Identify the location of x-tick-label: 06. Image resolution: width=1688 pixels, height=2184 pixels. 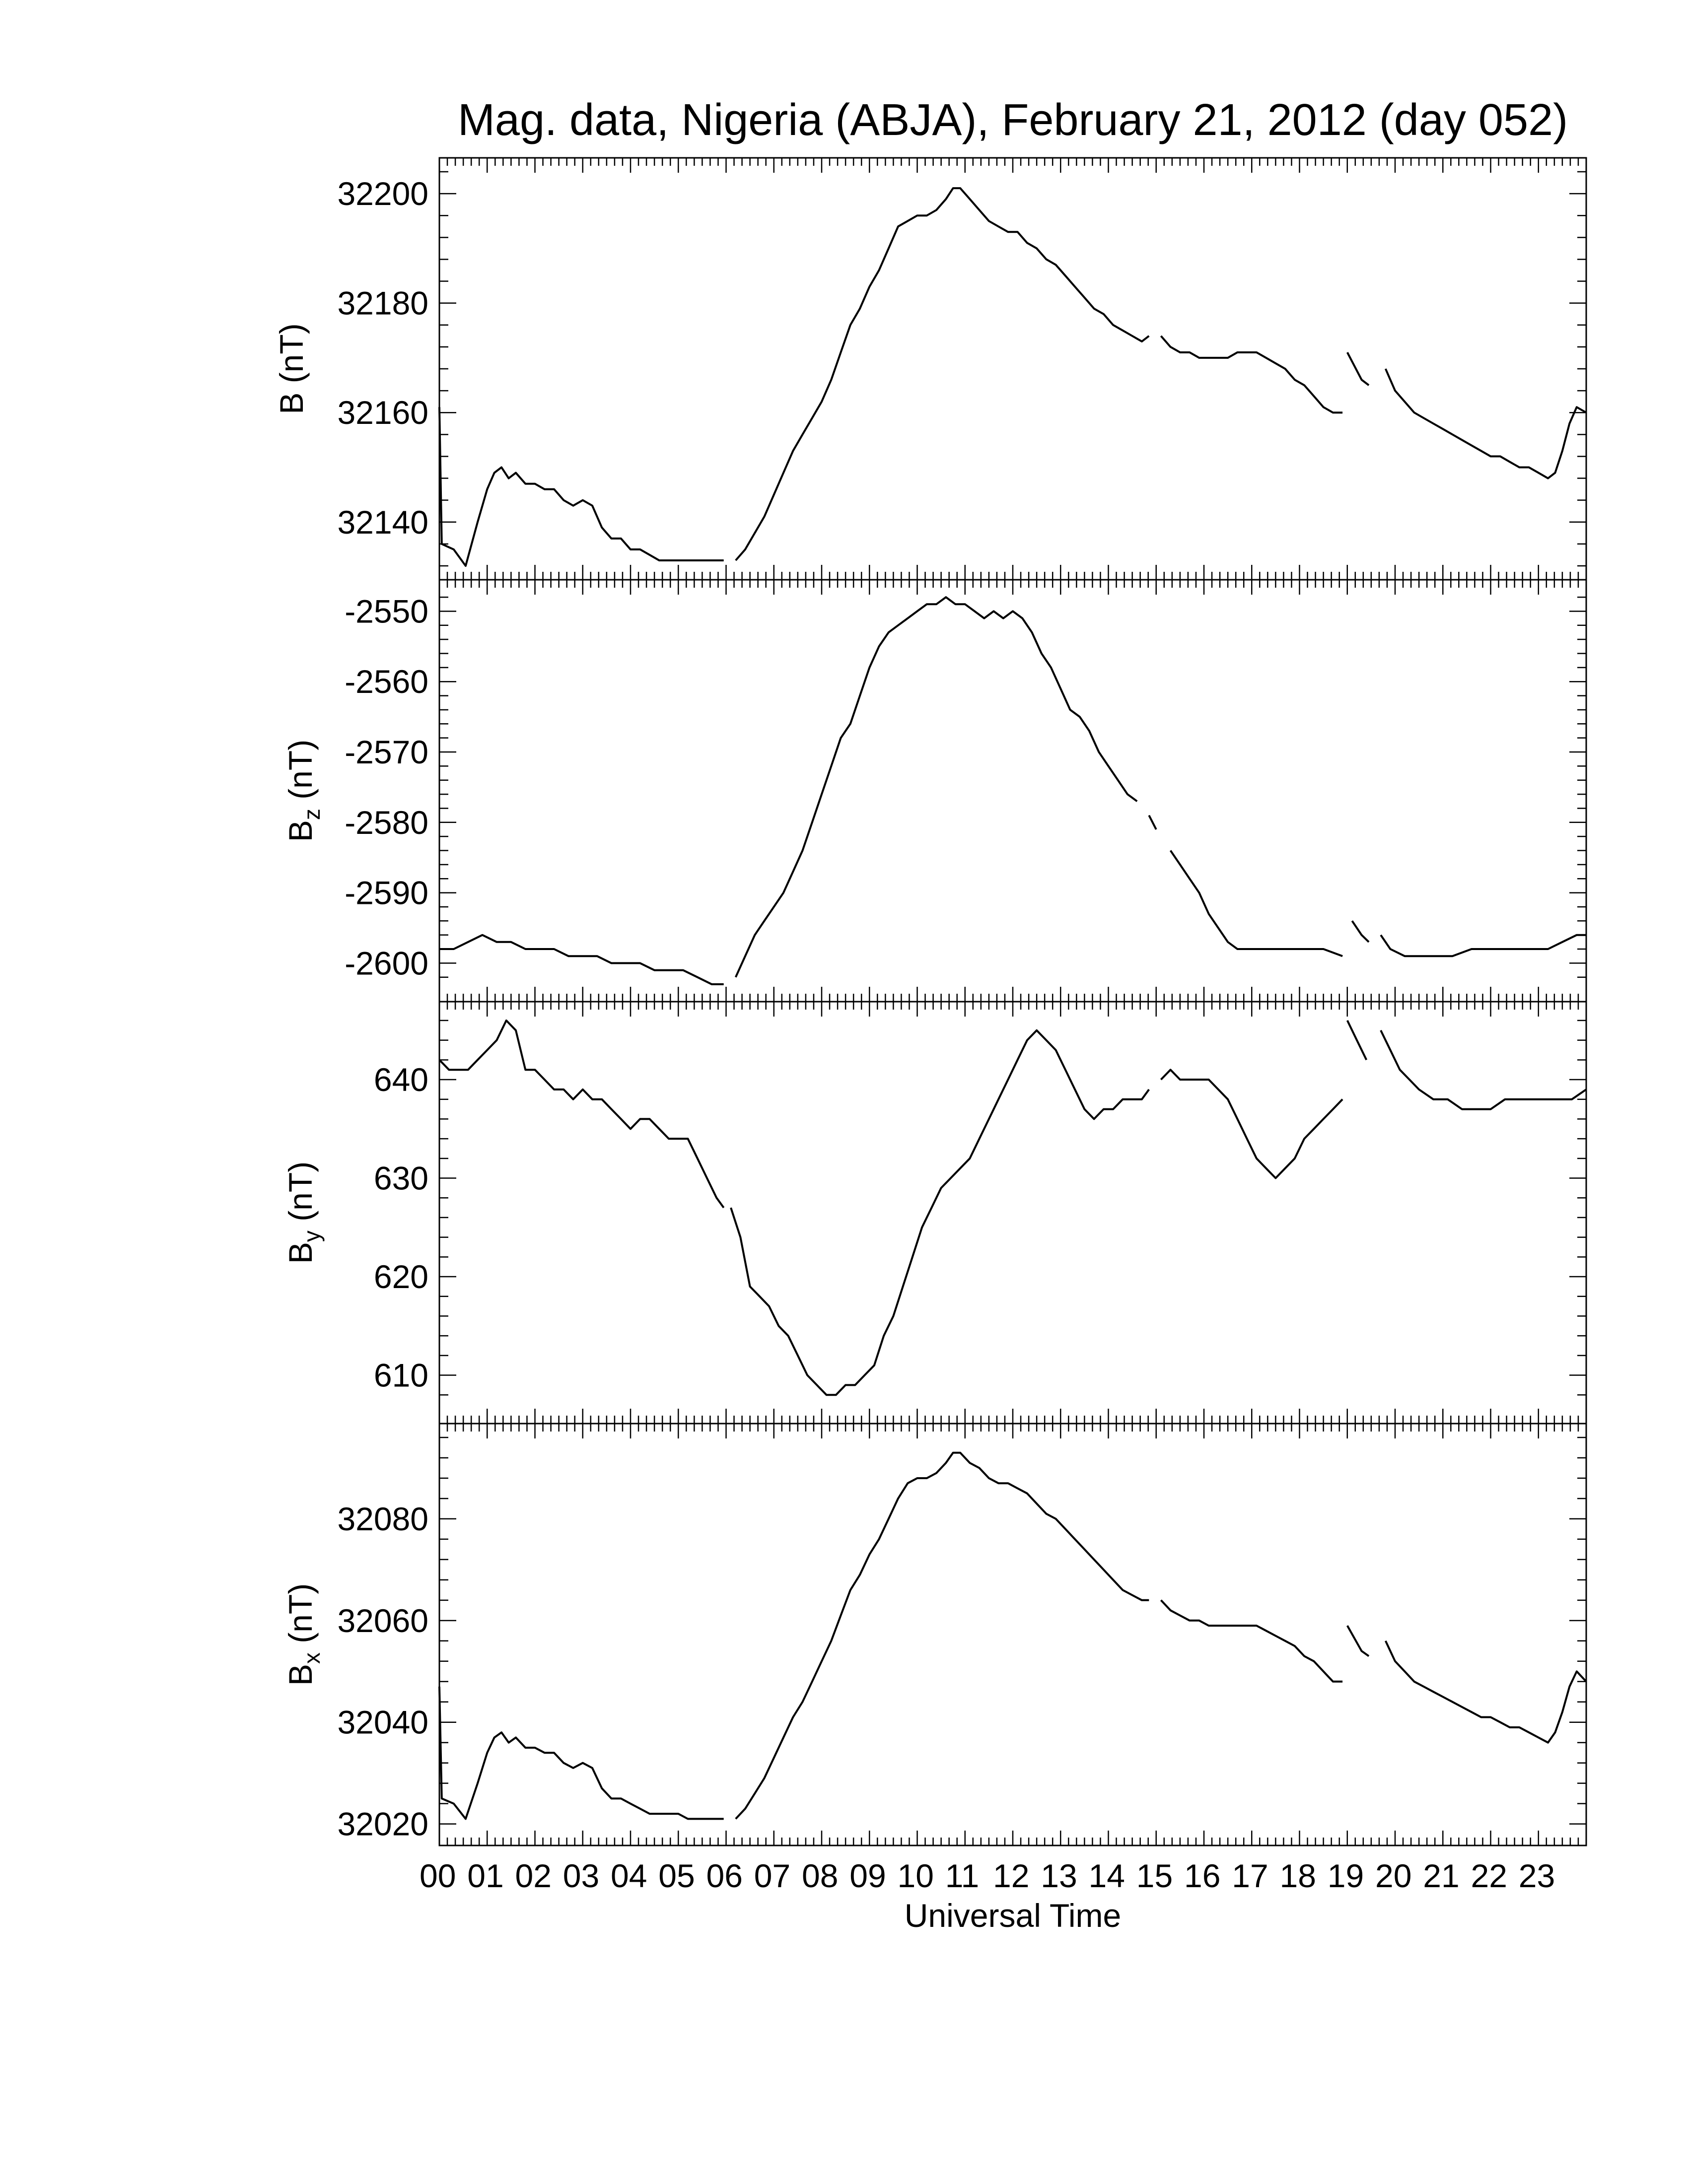
(724, 1875).